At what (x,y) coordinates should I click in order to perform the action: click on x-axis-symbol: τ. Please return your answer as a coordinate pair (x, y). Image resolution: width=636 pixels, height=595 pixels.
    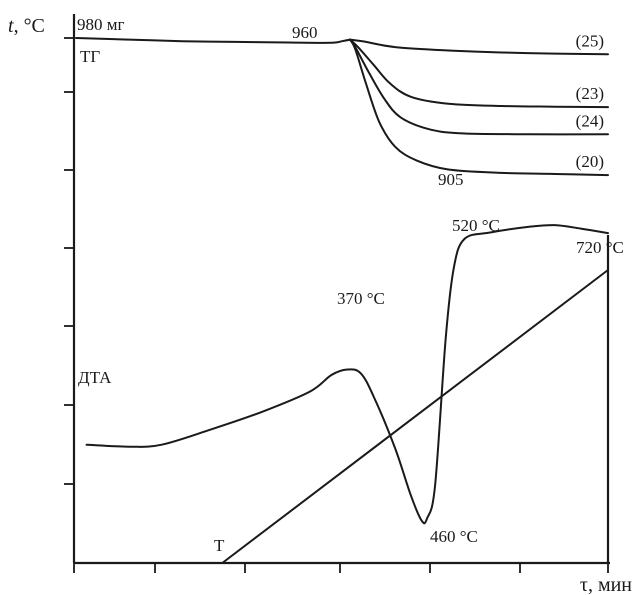
    Looking at the image, I should click on (584, 584).